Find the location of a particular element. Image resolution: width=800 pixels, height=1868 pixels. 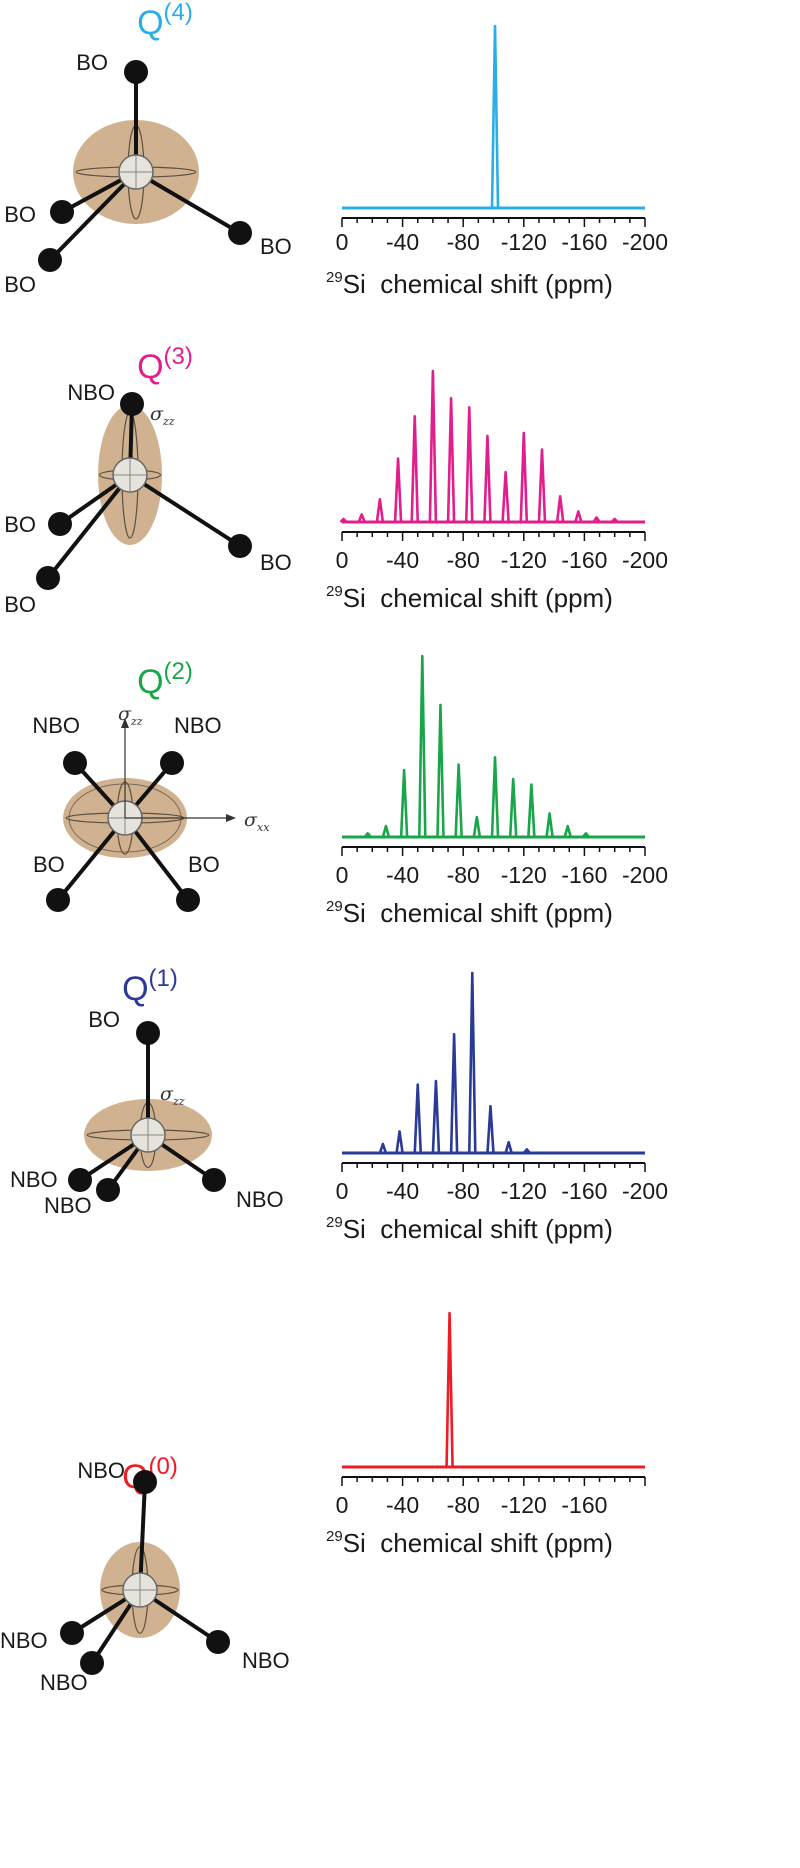

sigma-sub: xx is located at coordinates (263, 827).